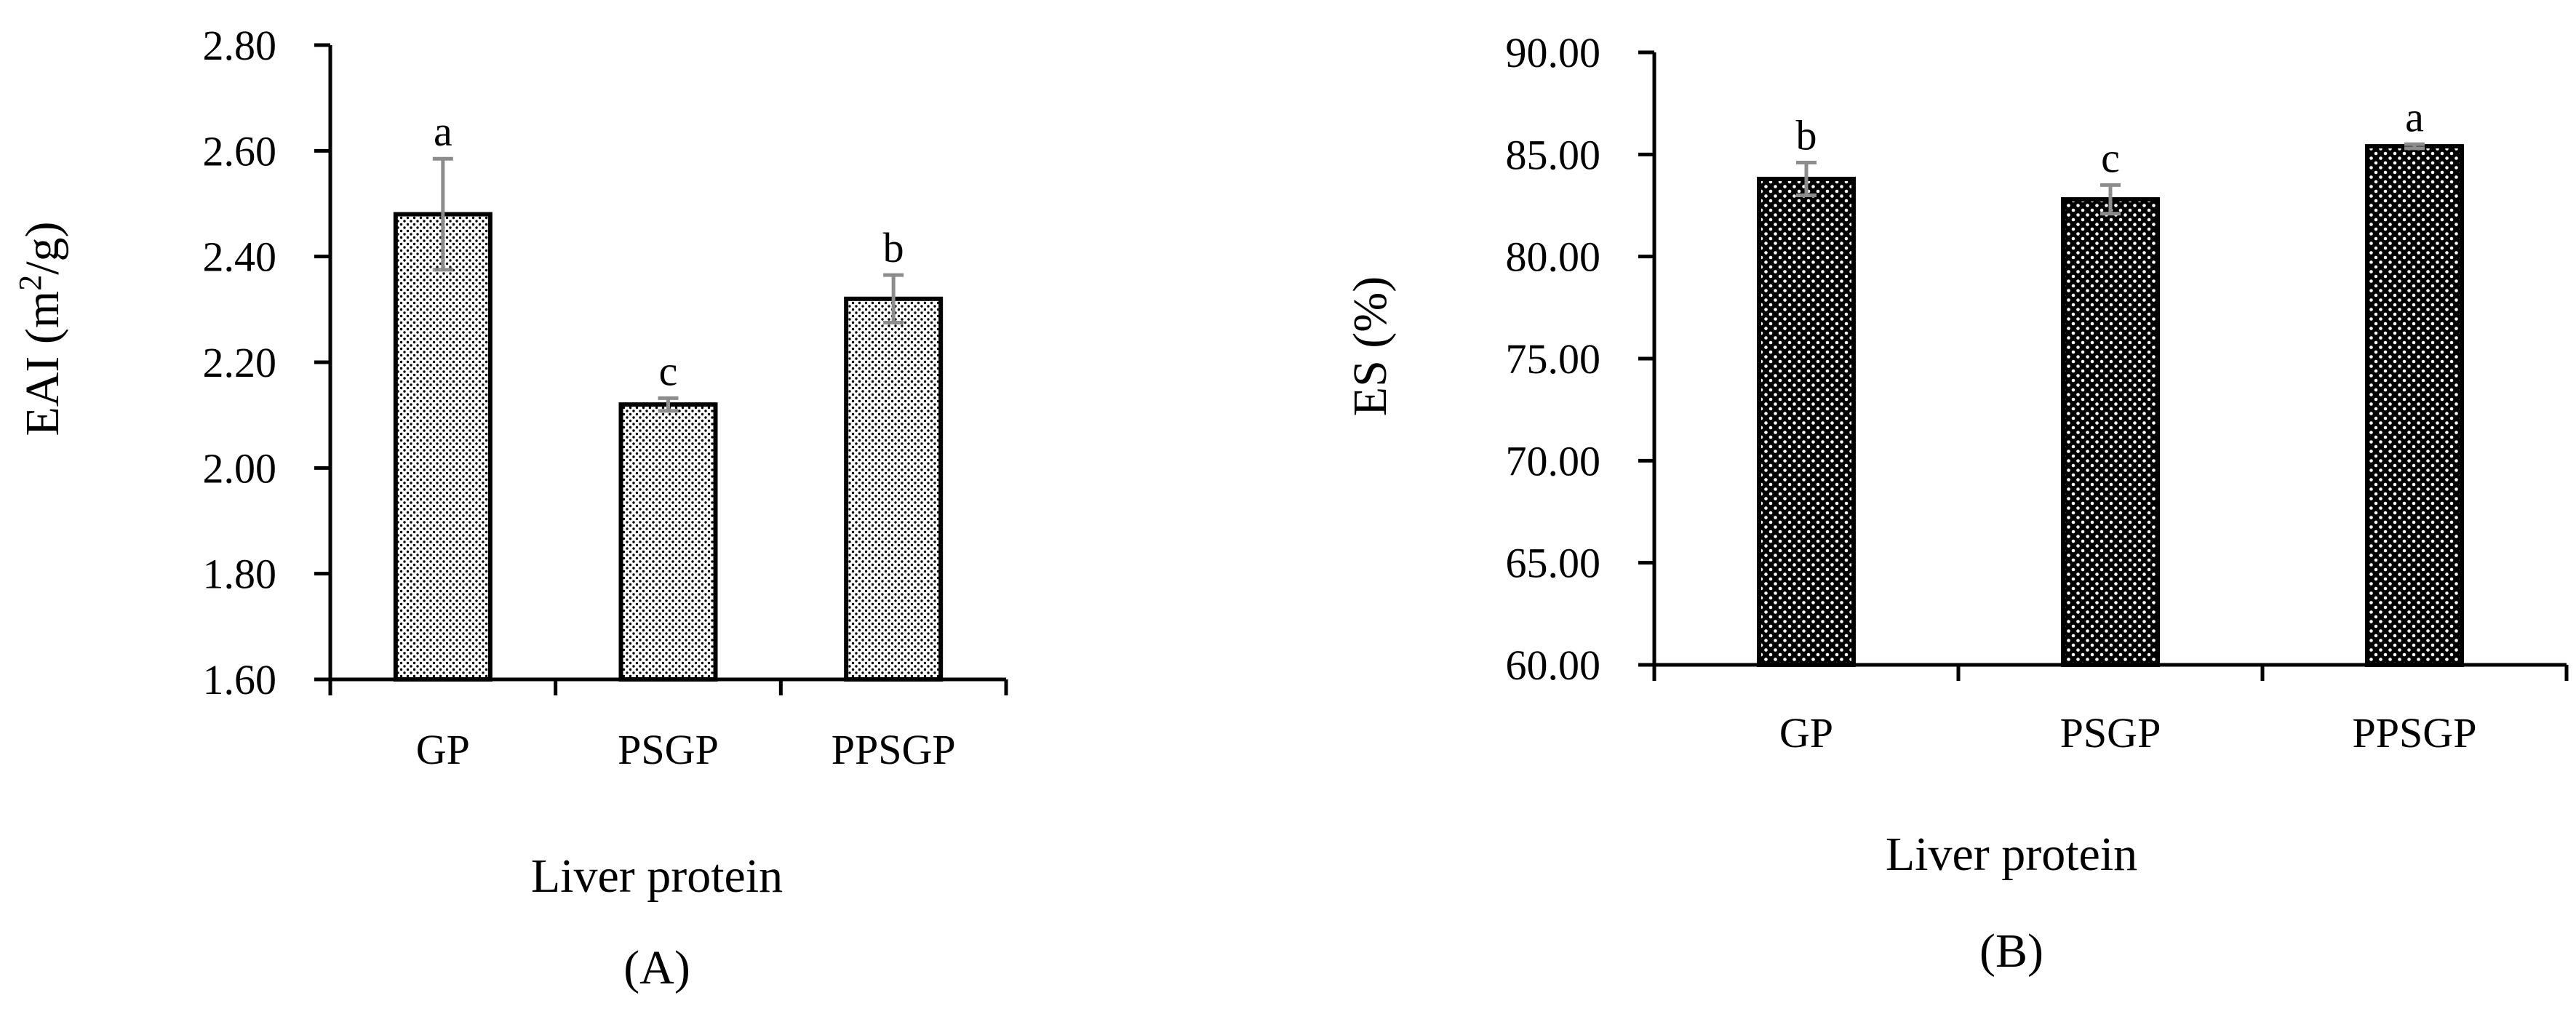  What do you see at coordinates (1370, 346) in the screenshot?
I see `y-axis-title-b: ES (%)` at bounding box center [1370, 346].